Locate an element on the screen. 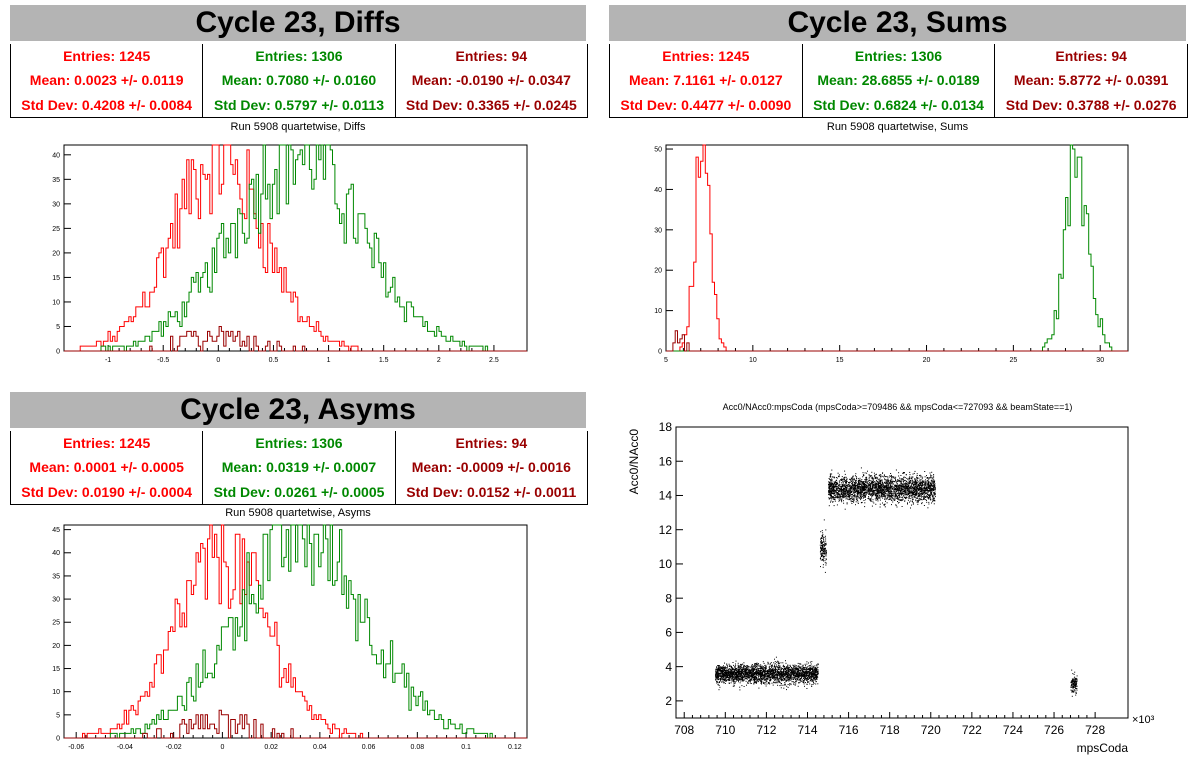 This screenshot has height=772, width=1196. y-tick-label: 6 is located at coordinates (668, 633).